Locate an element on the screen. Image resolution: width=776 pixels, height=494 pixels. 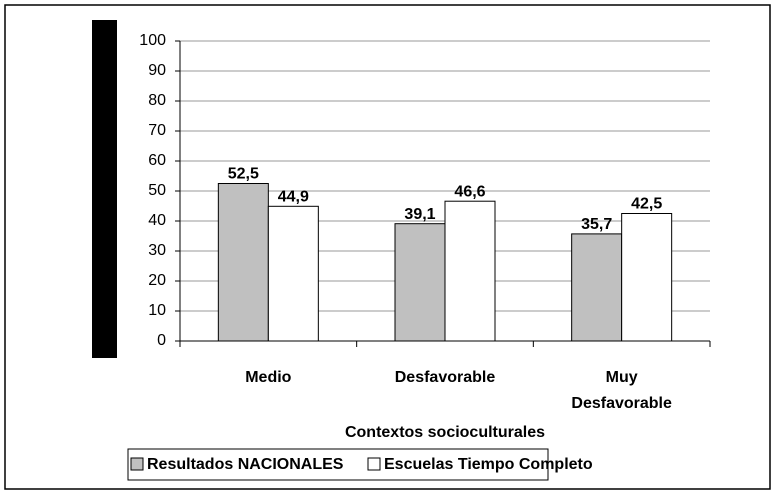
x-tick-label: Muy Desfavorable is located at coordinates (621, 390).